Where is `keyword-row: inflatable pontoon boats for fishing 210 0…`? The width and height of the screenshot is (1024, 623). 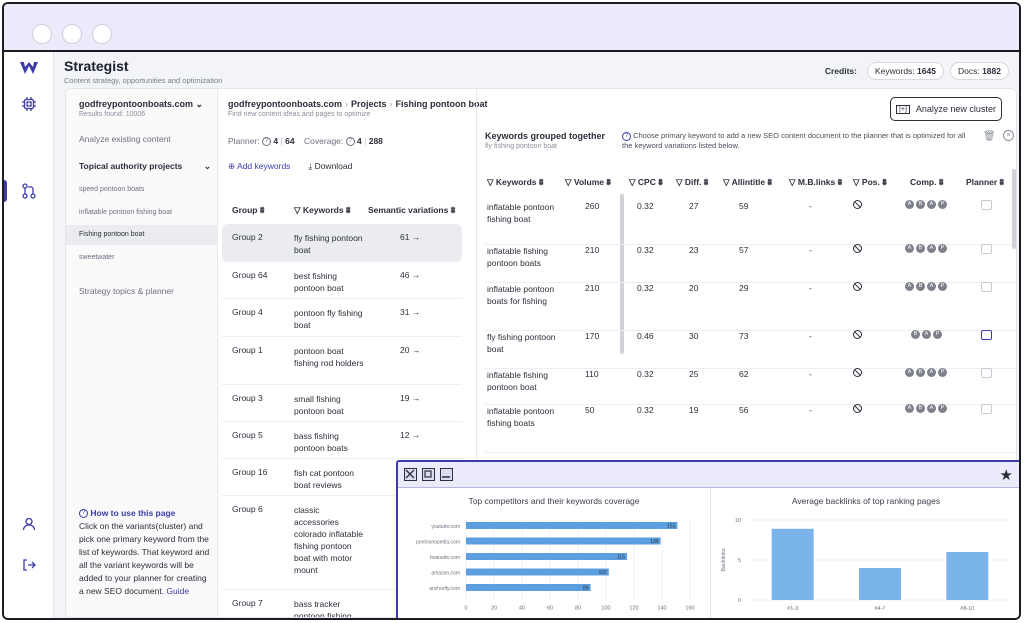 keyword-row: inflatable pontoon boats for fishing 210 0… is located at coordinates (750, 306).